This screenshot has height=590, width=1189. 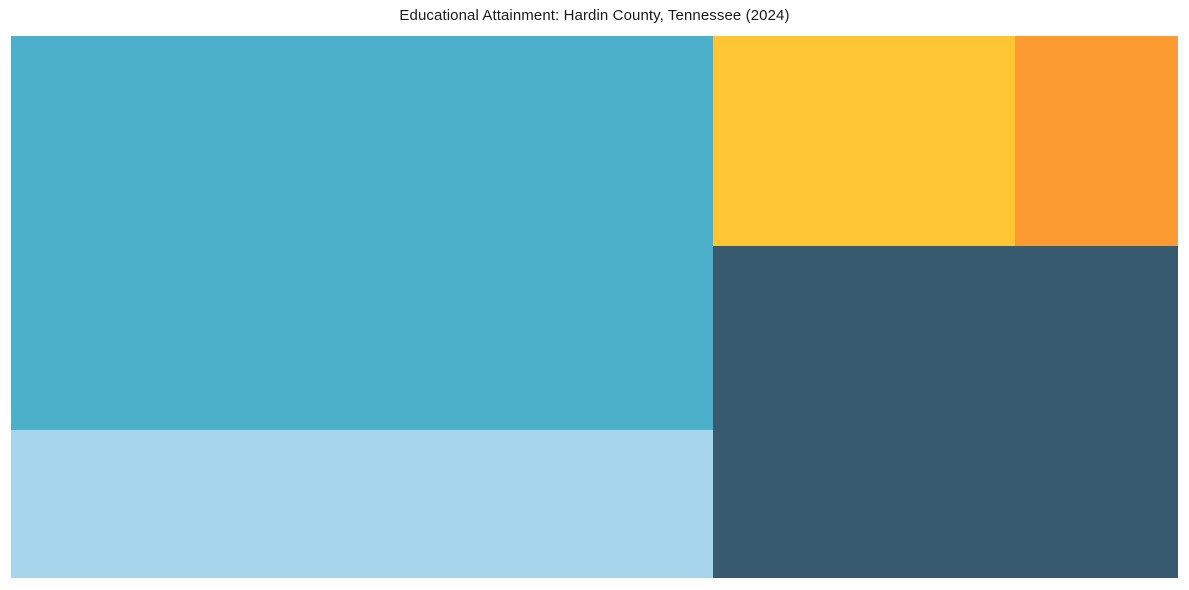 I want to click on treemap-tile: Bachelor's degree, so click(x=362, y=503).